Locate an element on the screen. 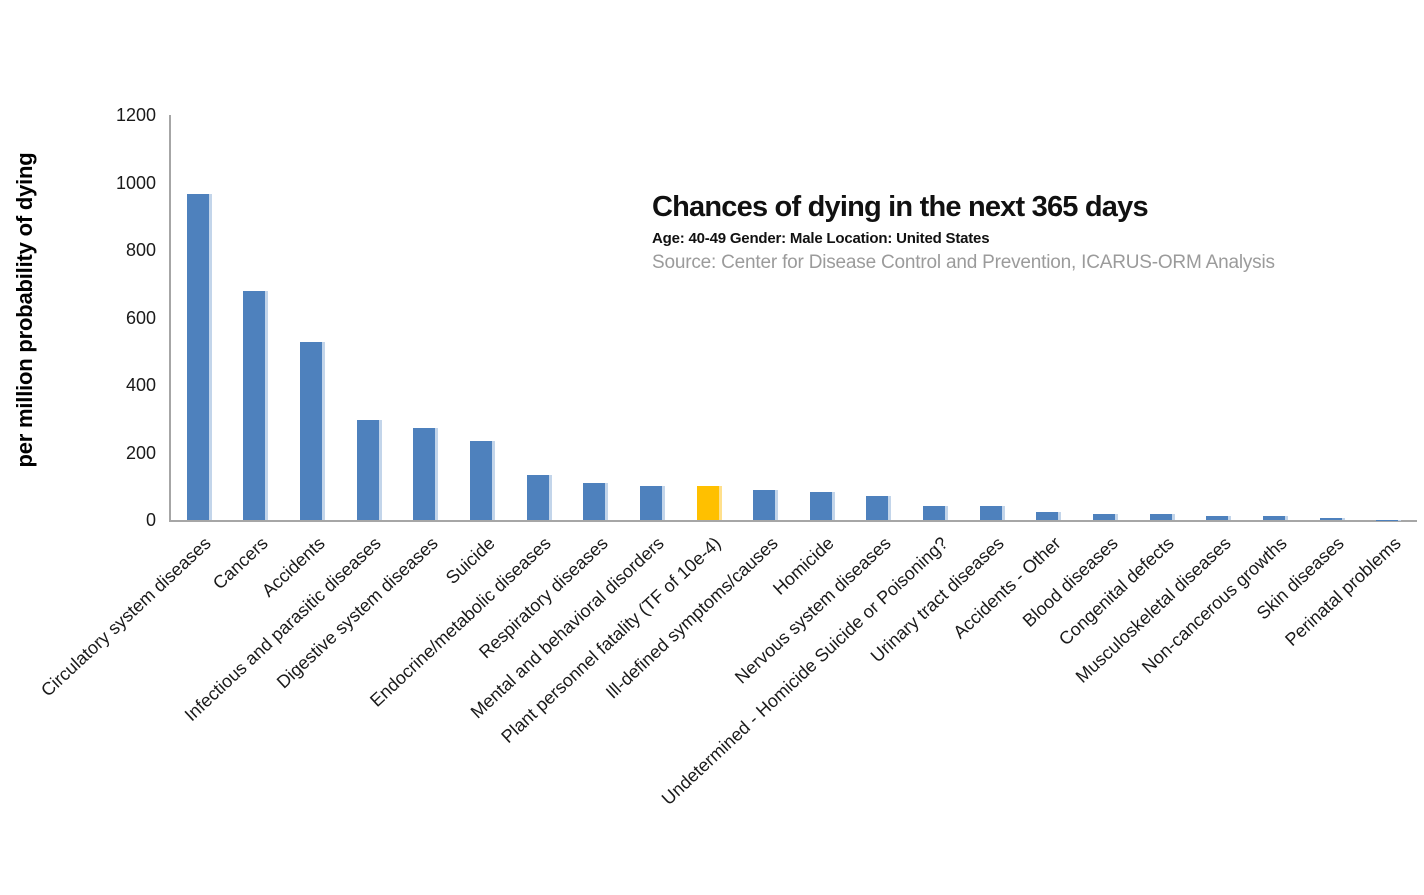 This screenshot has width=1424, height=895. y-tick-label: 400 is located at coordinates (140, 385).